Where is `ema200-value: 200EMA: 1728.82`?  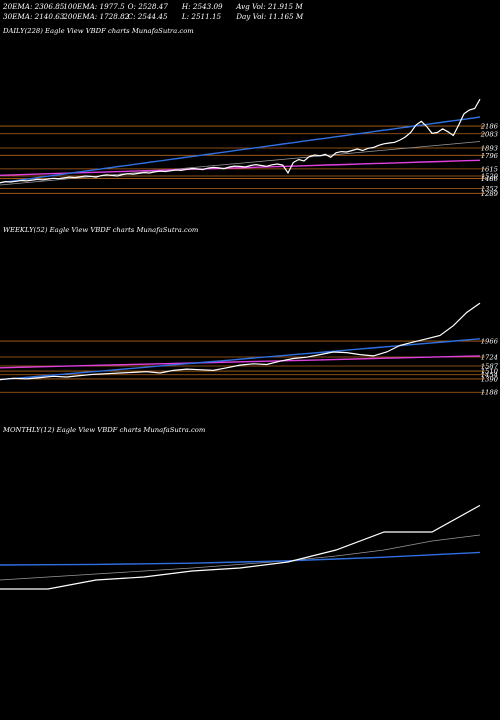
ema200-value: 200EMA: 1728.82 is located at coordinates (96, 16).